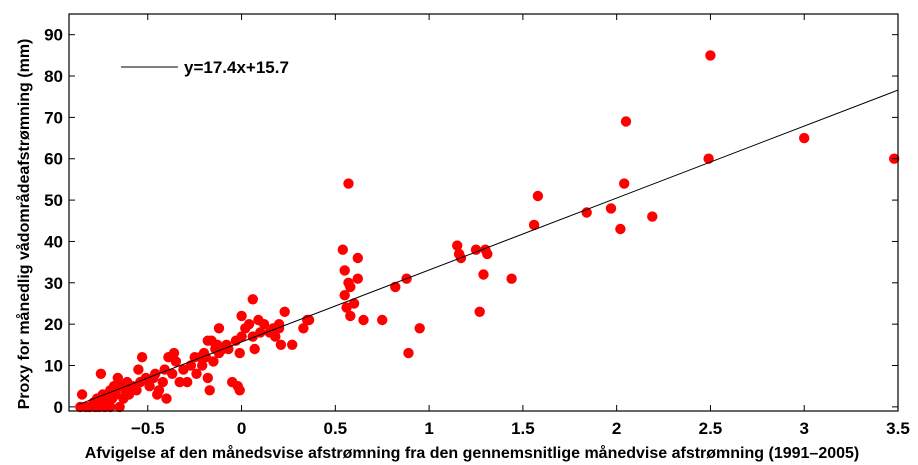  I want to click on y-tick-label: 50, so click(53, 200).